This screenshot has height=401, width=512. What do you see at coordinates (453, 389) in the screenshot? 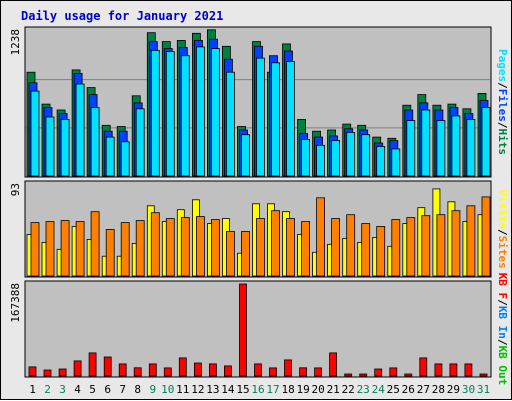
I see `day-label: 29` at bounding box center [453, 389].